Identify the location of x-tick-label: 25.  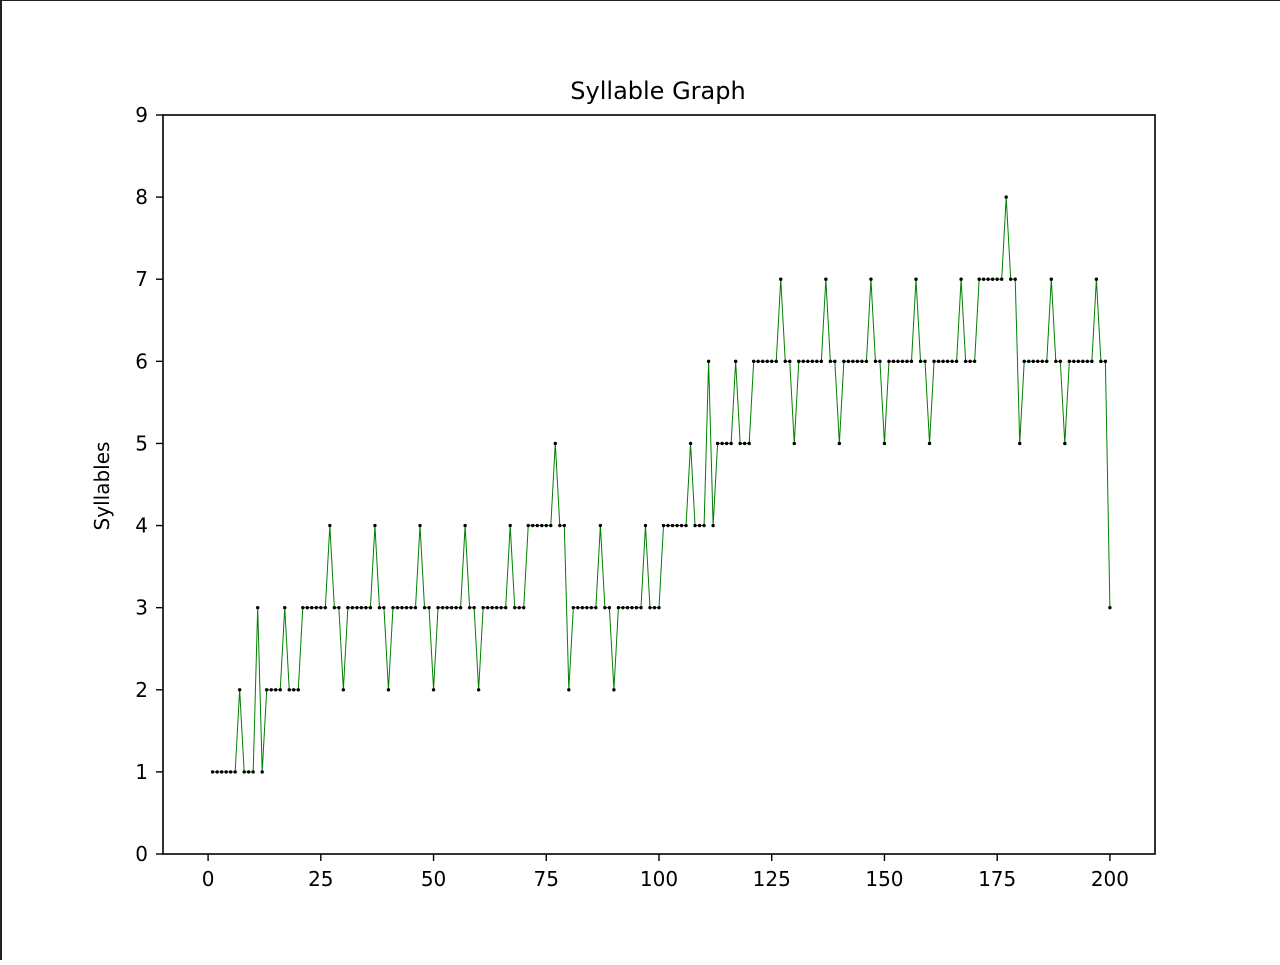
(320, 879).